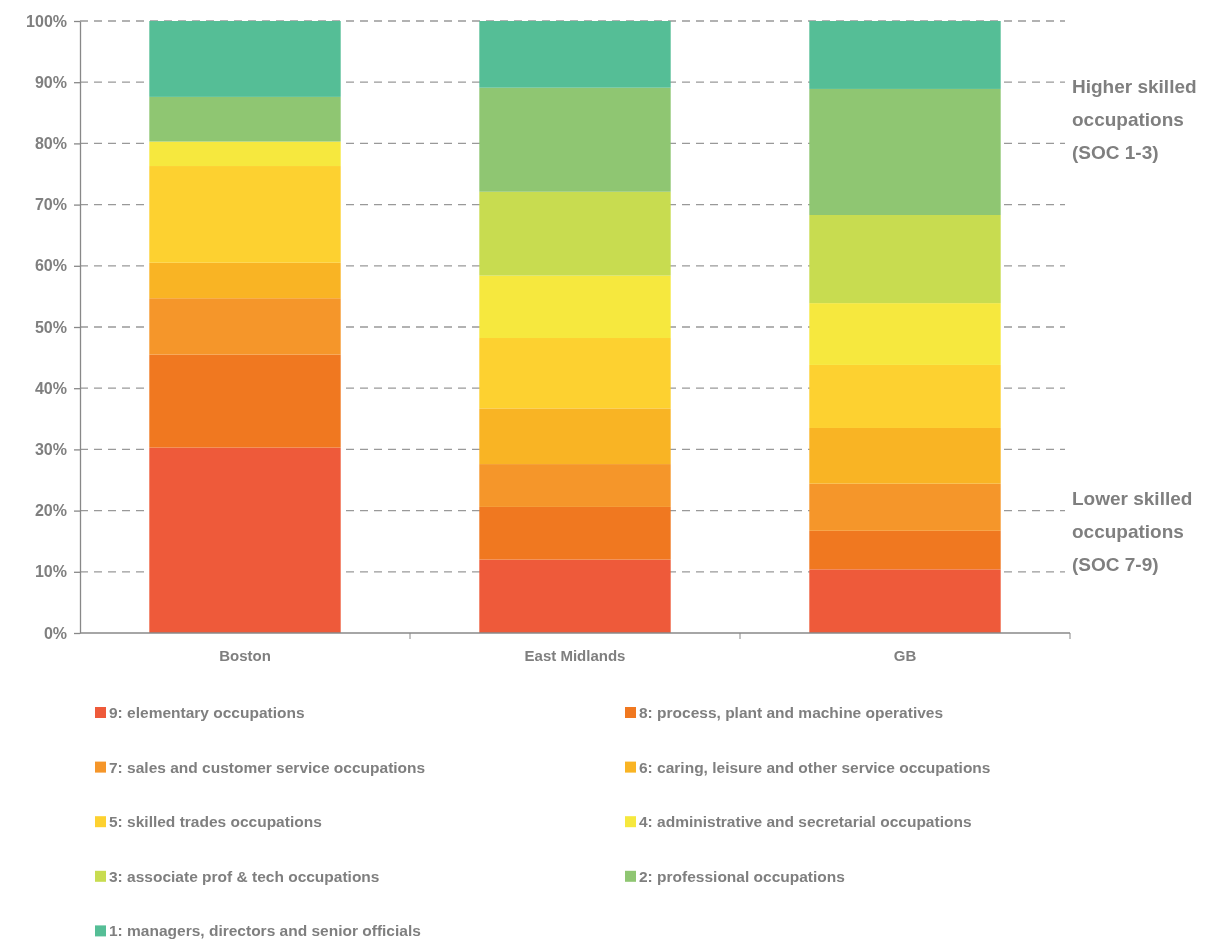 The height and width of the screenshot is (951, 1229). I want to click on y-tick-label: 100%, so click(46, 21).